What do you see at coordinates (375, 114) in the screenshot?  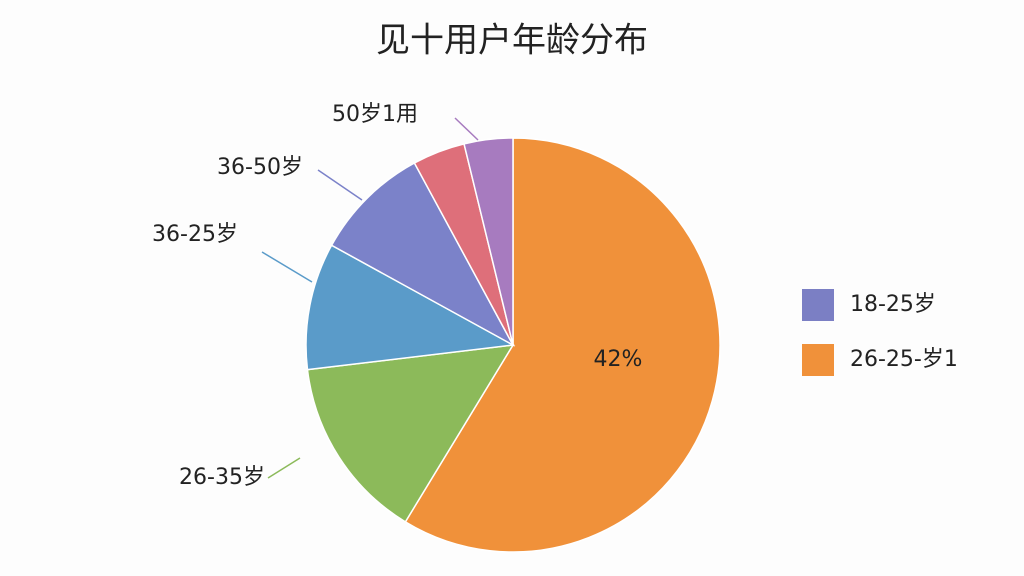 I see `slice-label: 50岁1用` at bounding box center [375, 114].